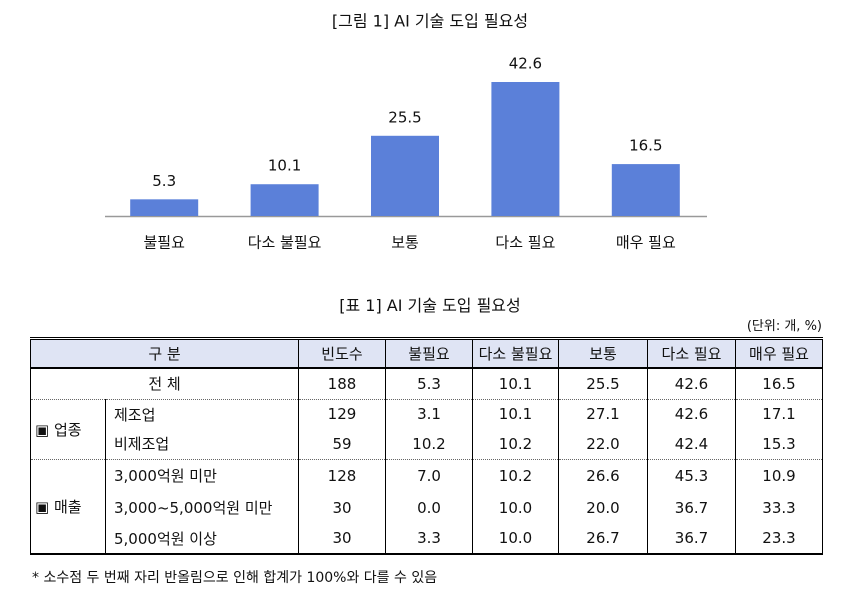 Image resolution: width=860 pixels, height=595 pixels. Describe the element at coordinates (284, 166) in the screenshot. I see `value-label: 10.1` at that location.